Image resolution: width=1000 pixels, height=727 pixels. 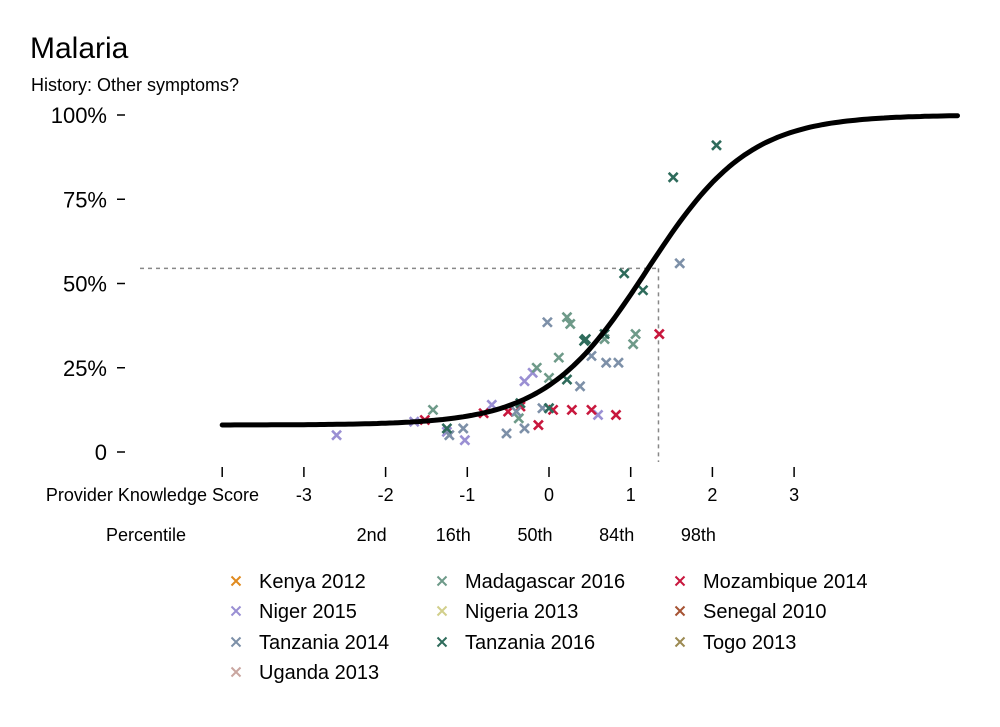 What do you see at coordinates (79, 115) in the screenshot?
I see `y-tick-label: 100%` at bounding box center [79, 115].